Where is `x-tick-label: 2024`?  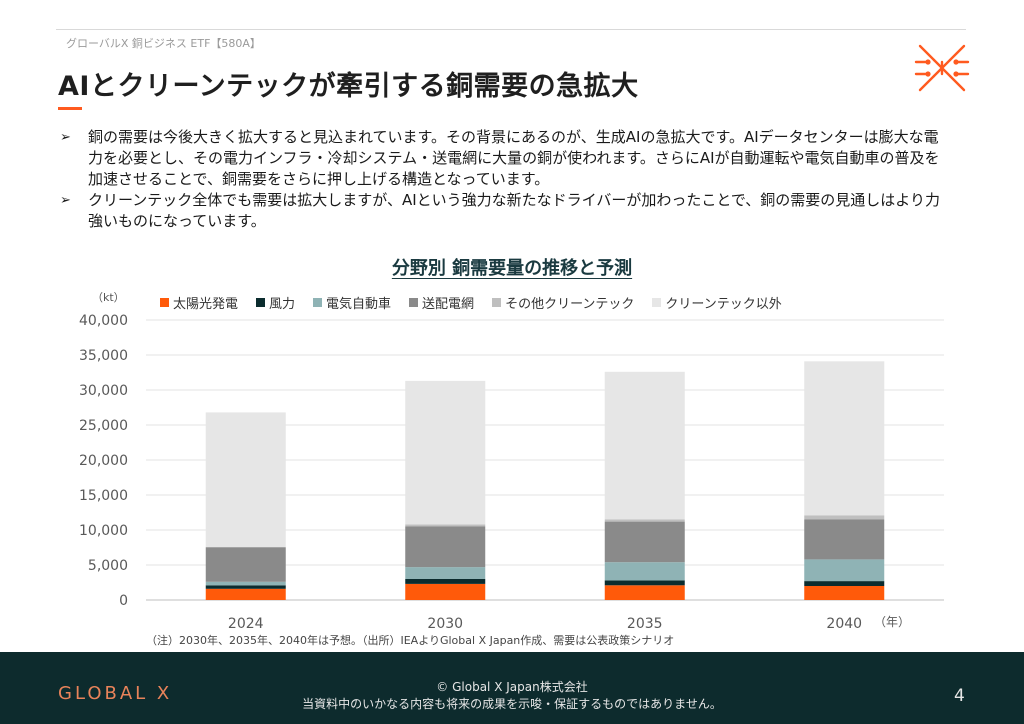
x-tick-label: 2024 is located at coordinates (246, 624).